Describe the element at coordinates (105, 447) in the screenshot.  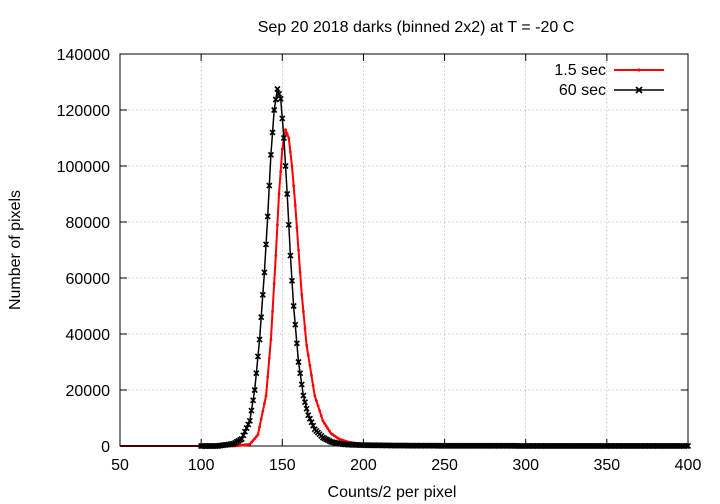
I see `y-tick-label: 0` at that location.